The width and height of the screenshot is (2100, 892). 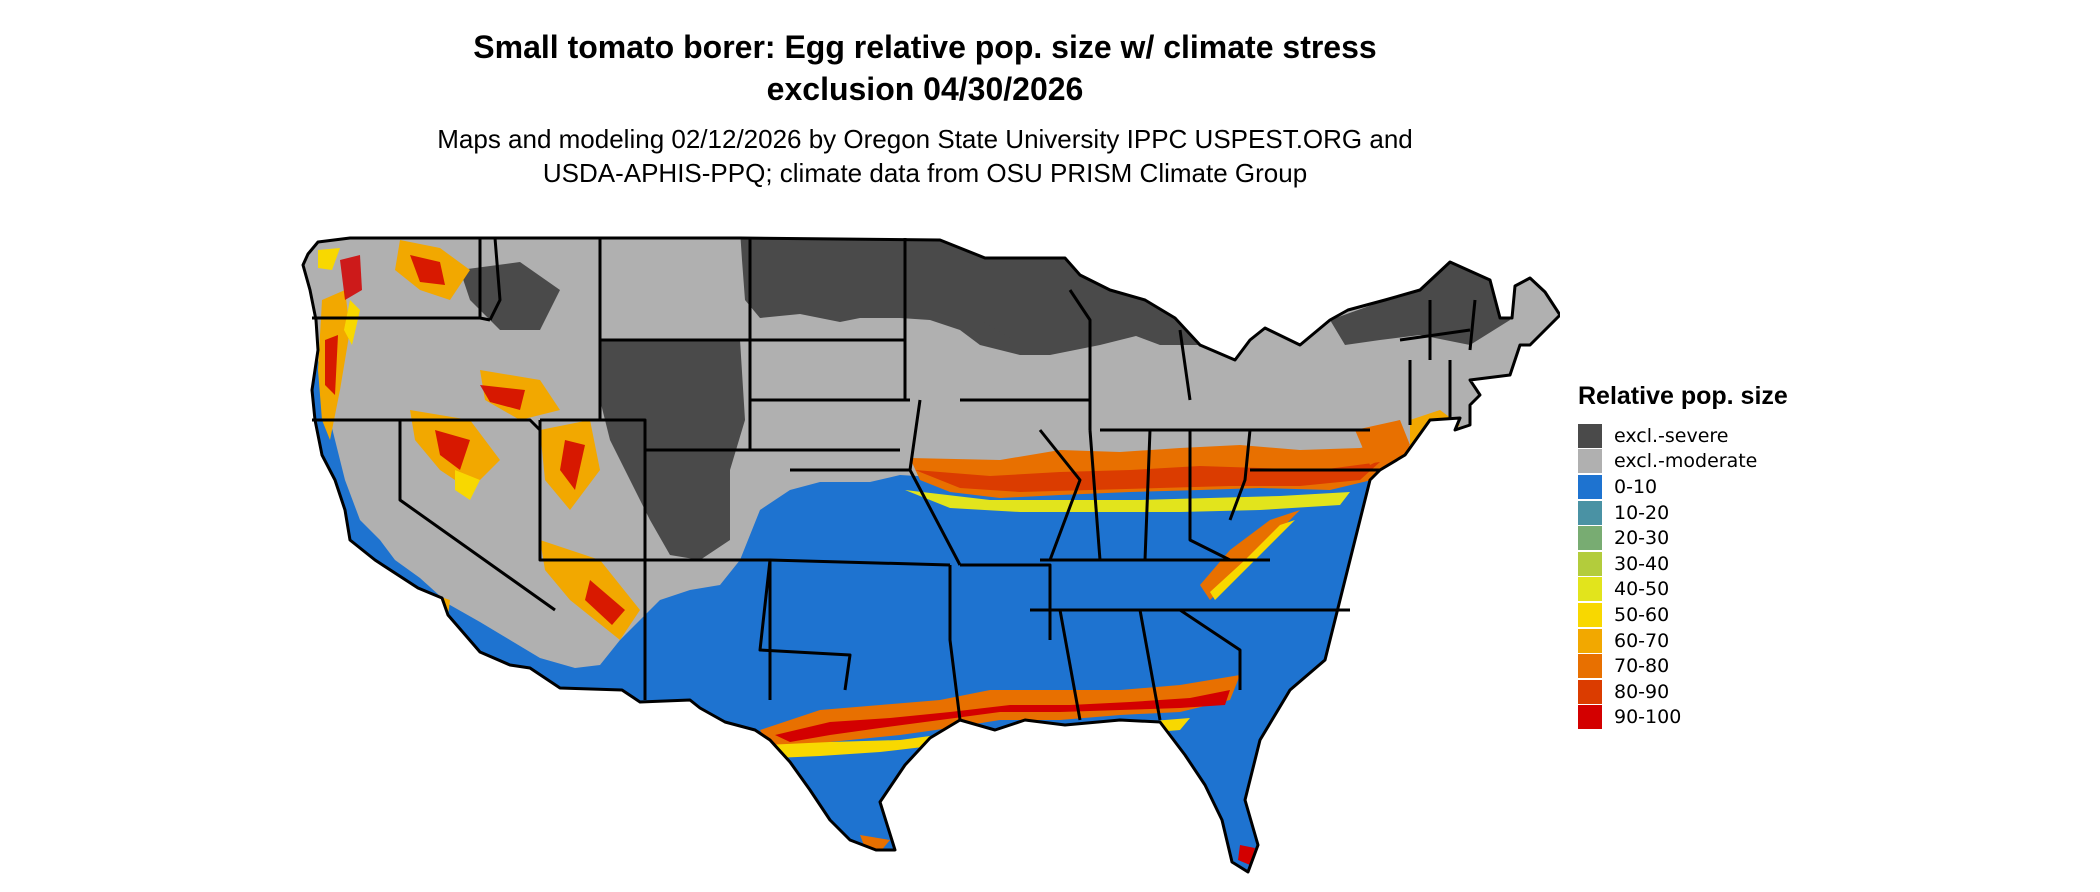 I want to click on legend-label: 20-30, so click(x=1642, y=538).